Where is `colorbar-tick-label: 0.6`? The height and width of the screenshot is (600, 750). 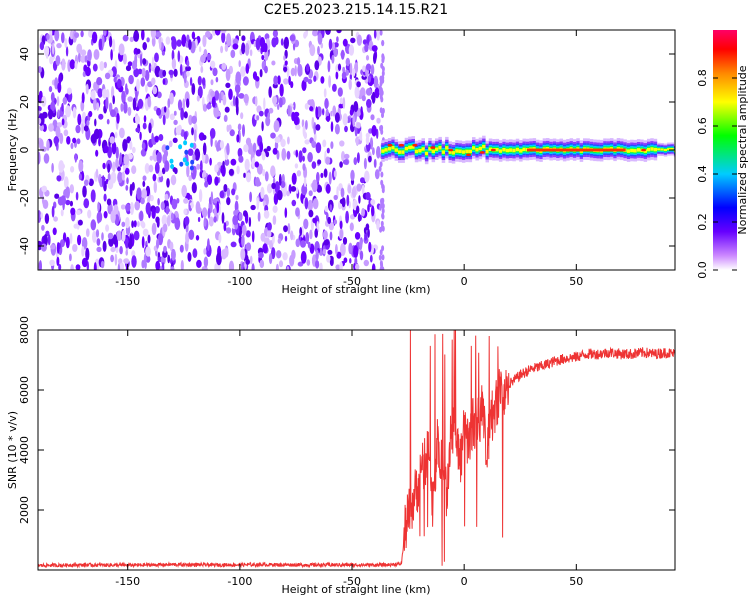 colorbar-tick-label: 0.6 is located at coordinates (702, 126).